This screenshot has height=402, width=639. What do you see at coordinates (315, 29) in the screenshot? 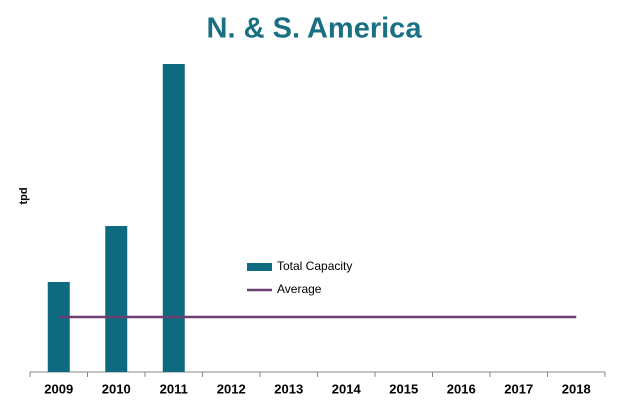
I see `chart-title: N. & S. America` at bounding box center [315, 29].